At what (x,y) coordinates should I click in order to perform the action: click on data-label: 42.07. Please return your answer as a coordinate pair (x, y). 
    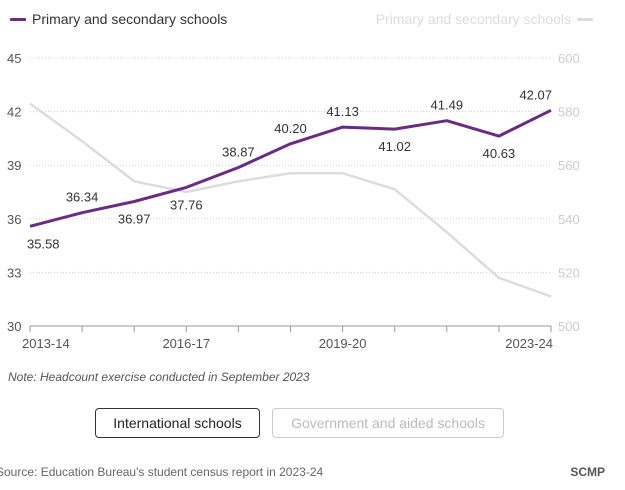
    Looking at the image, I should click on (535, 94).